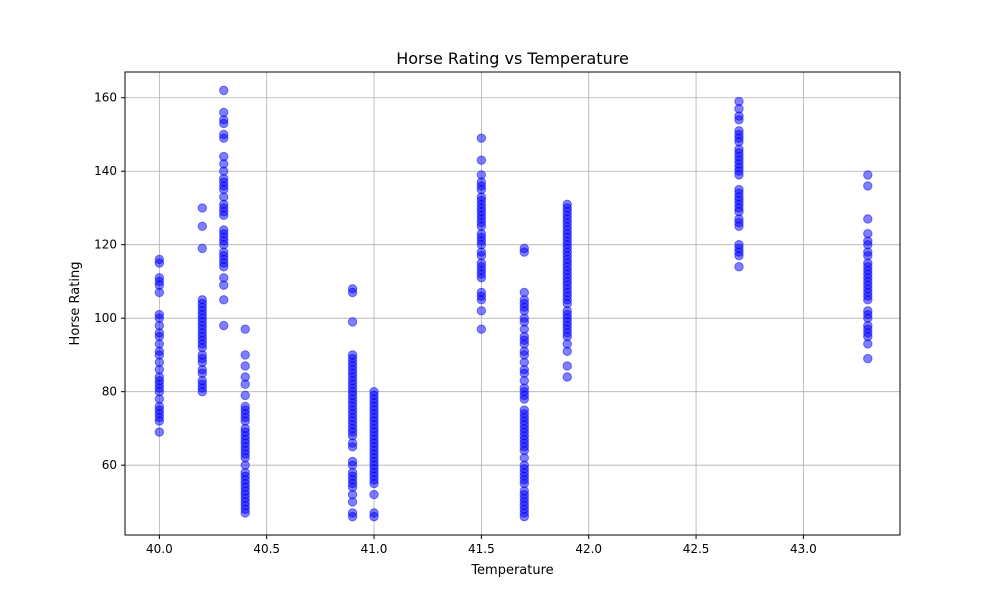 The width and height of the screenshot is (1000, 600). What do you see at coordinates (512, 58) in the screenshot?
I see `chart-title: Horse Rating vs Temperature` at bounding box center [512, 58].